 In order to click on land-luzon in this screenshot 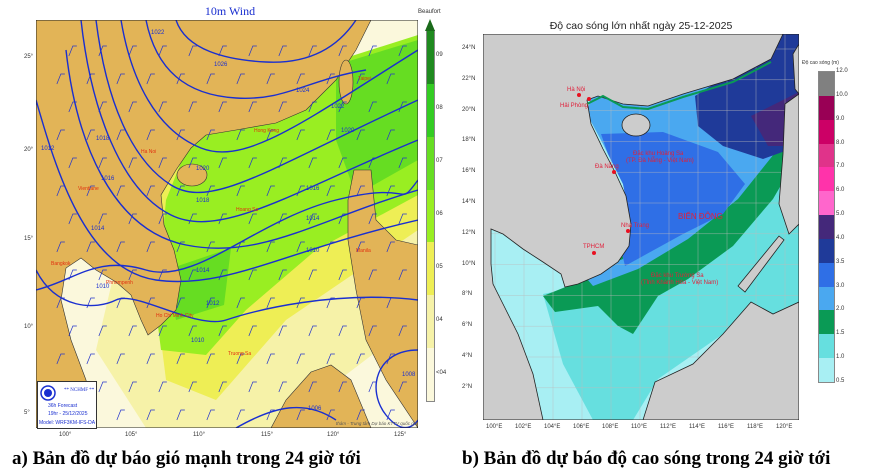, I will do `click(788, 164)`.